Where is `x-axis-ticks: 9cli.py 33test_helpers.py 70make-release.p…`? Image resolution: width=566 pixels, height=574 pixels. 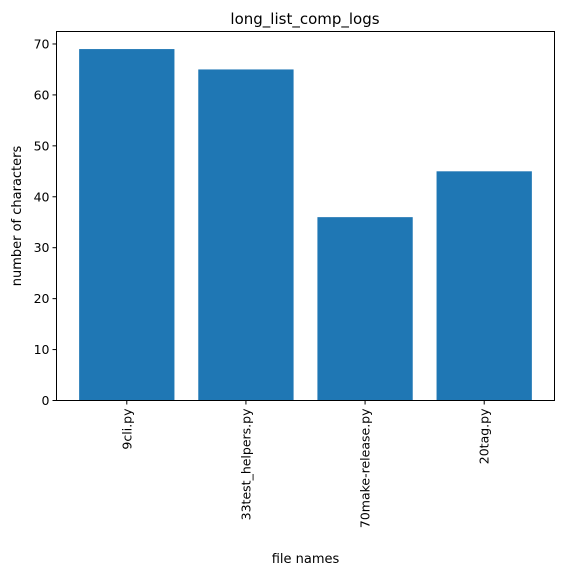 x-axis-ticks: 9cli.py 33test_helpers.py 70make-release.p… is located at coordinates (305, 464).